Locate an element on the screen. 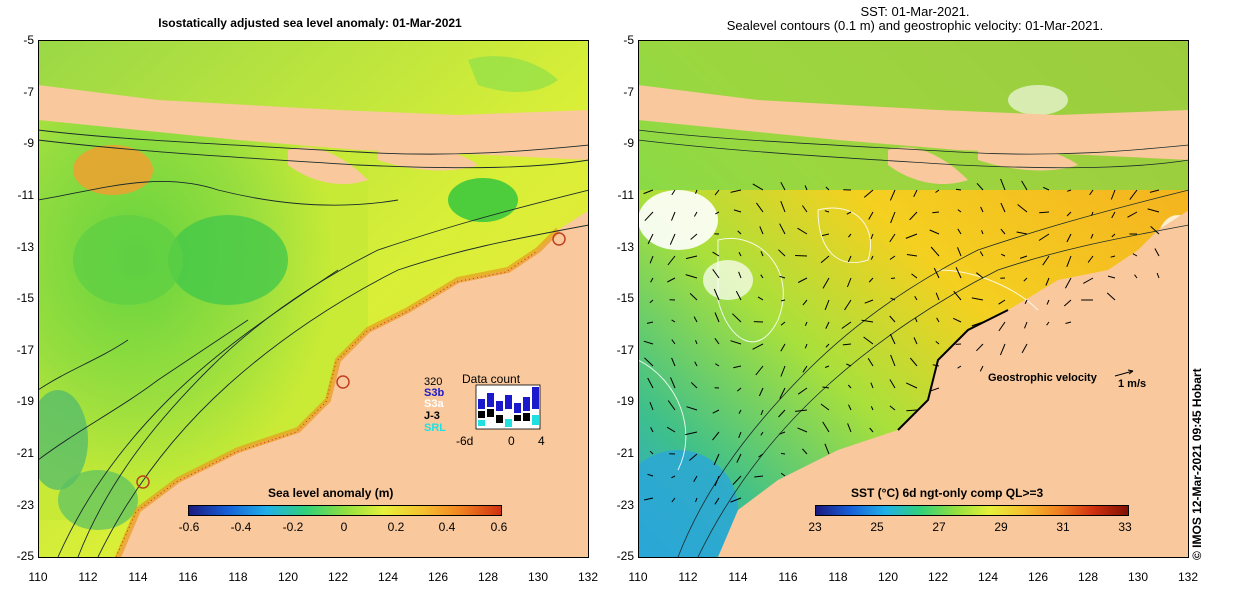 The image size is (1250, 590). cbar-tick: -0.4 is located at coordinates (241, 527).